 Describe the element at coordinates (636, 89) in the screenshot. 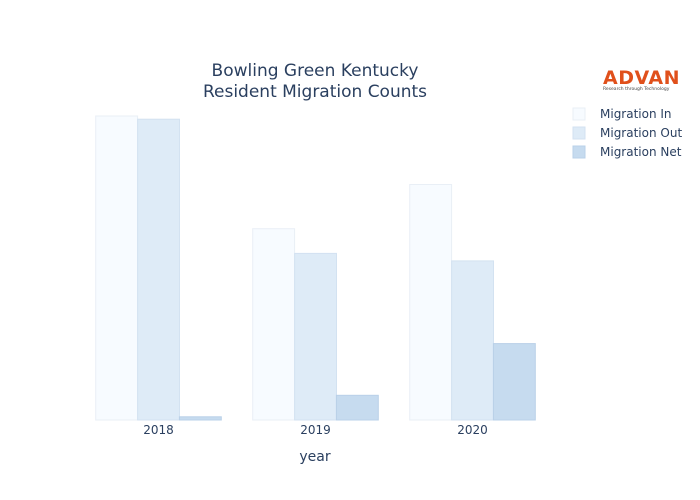

I see `logo-tagline-text: Research through Technology` at that location.